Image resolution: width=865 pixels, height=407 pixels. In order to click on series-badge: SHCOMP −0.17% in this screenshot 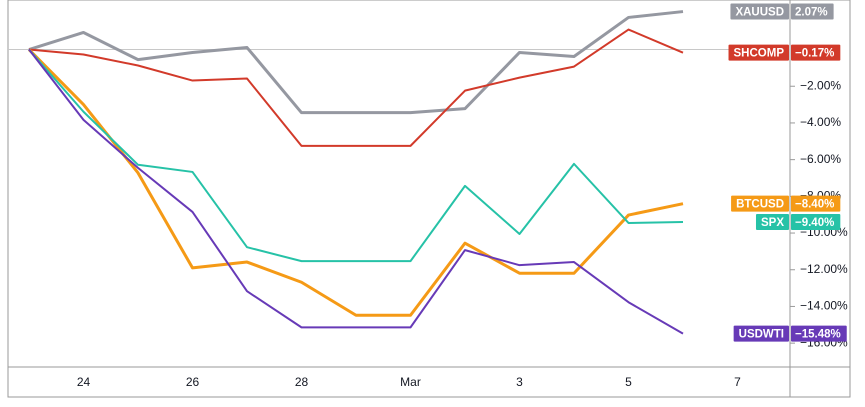, I will do `click(784, 52)`.